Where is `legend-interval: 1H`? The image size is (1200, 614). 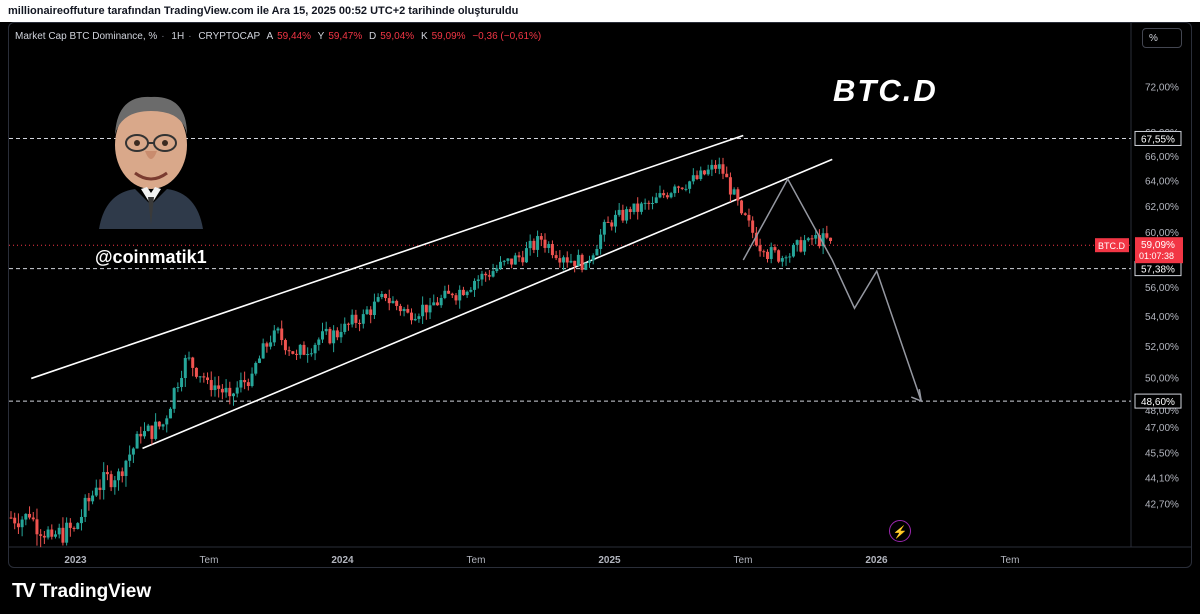
legend-interval: 1H is located at coordinates (178, 36).